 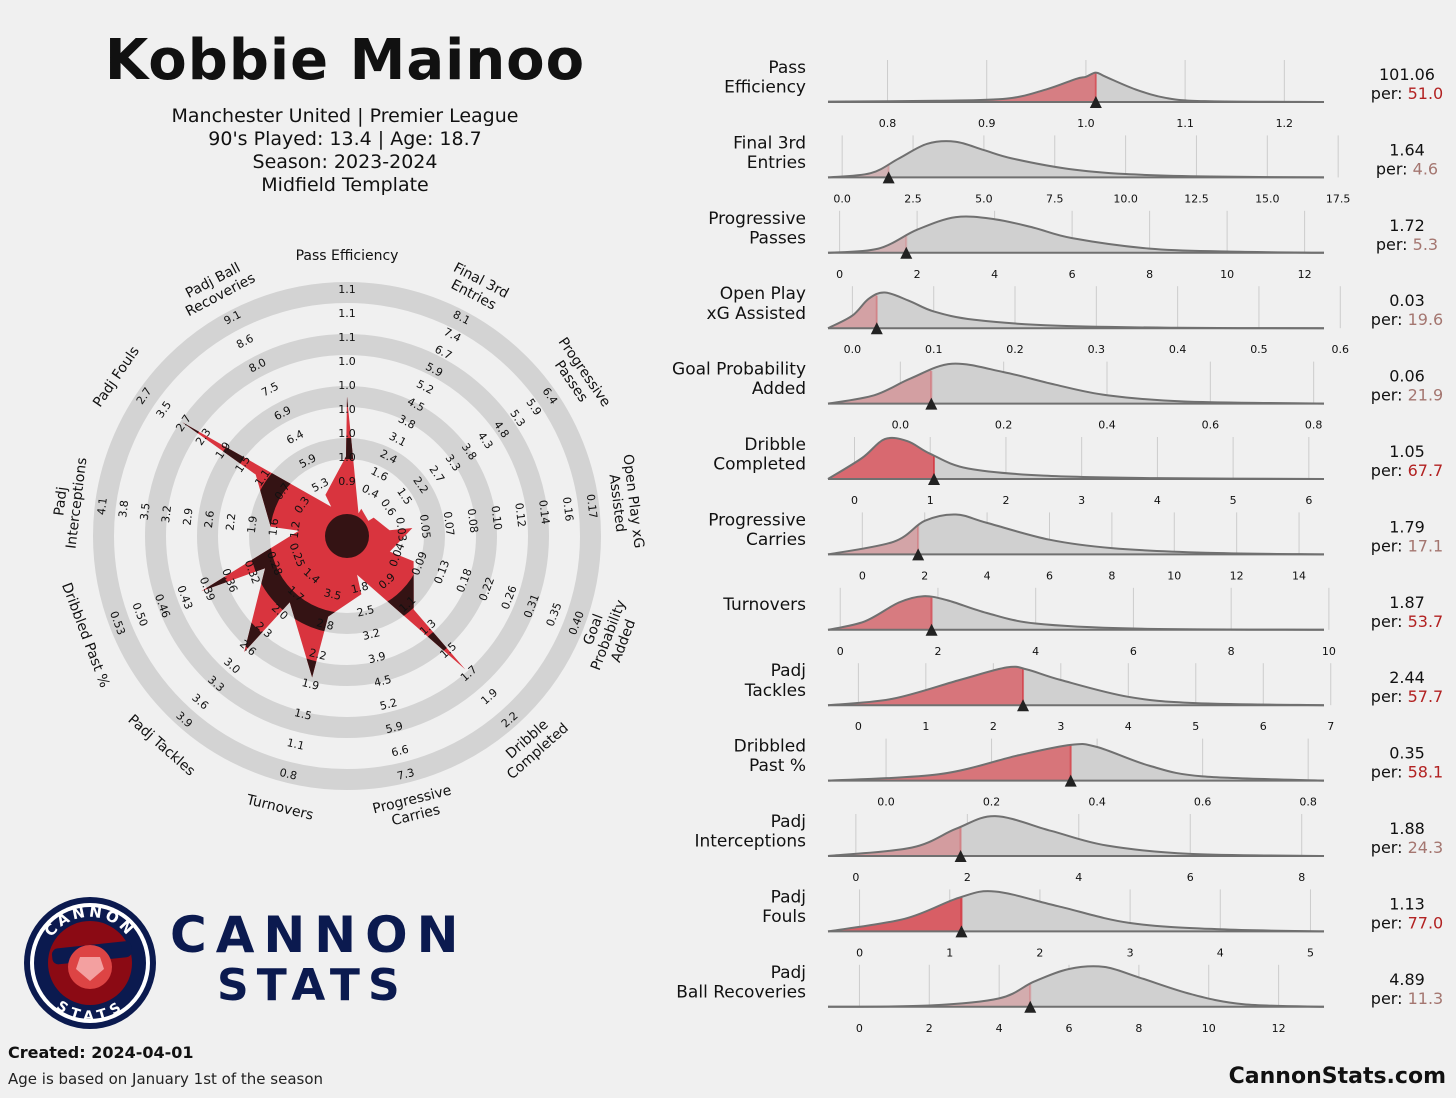 What do you see at coordinates (245, 342) in the screenshot?
I see `radar-tick-label: 8.6` at bounding box center [245, 342].